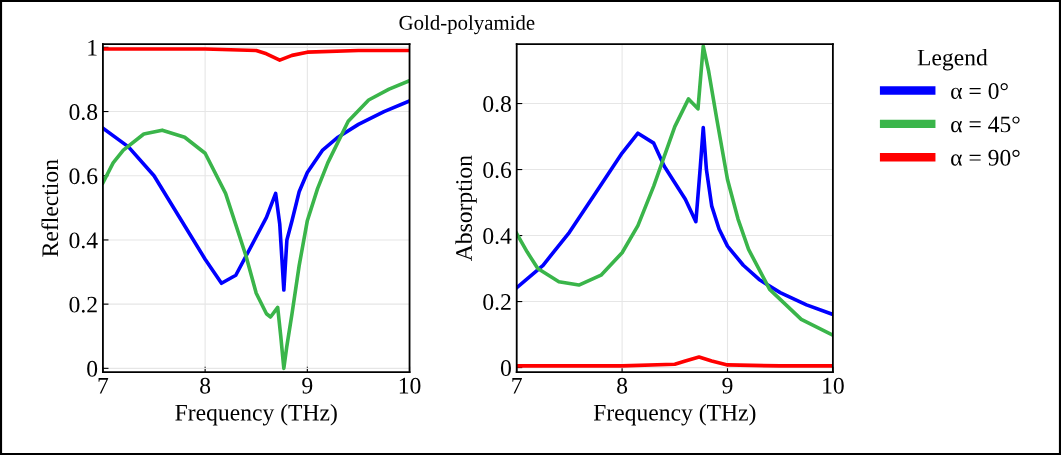  I want to click on y-axis-title: Reflection, so click(50, 208).